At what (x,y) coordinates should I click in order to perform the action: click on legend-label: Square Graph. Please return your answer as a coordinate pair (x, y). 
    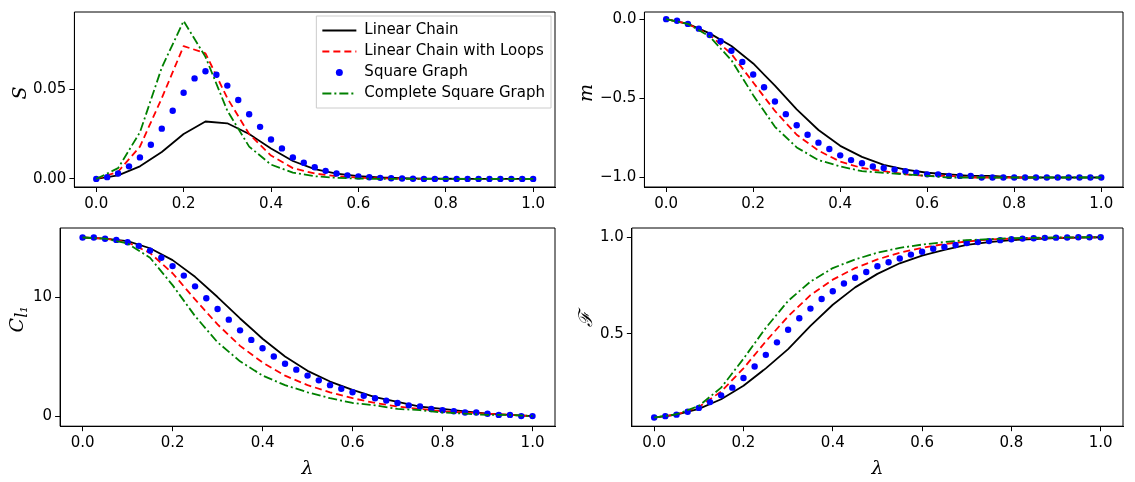
    Looking at the image, I should click on (416, 71).